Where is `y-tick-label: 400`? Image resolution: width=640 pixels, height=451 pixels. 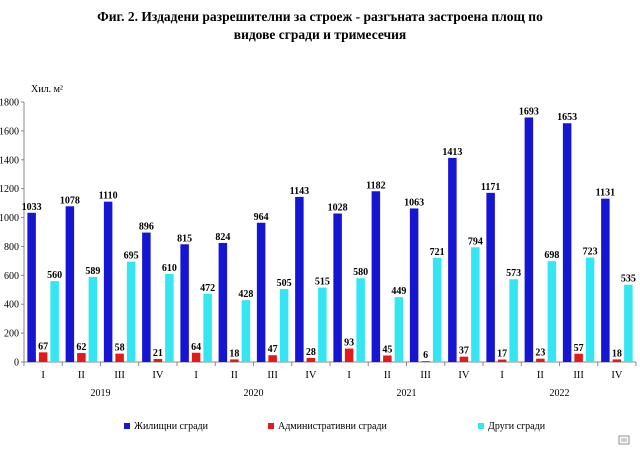
y-tick-label: 400 is located at coordinates (11, 305).